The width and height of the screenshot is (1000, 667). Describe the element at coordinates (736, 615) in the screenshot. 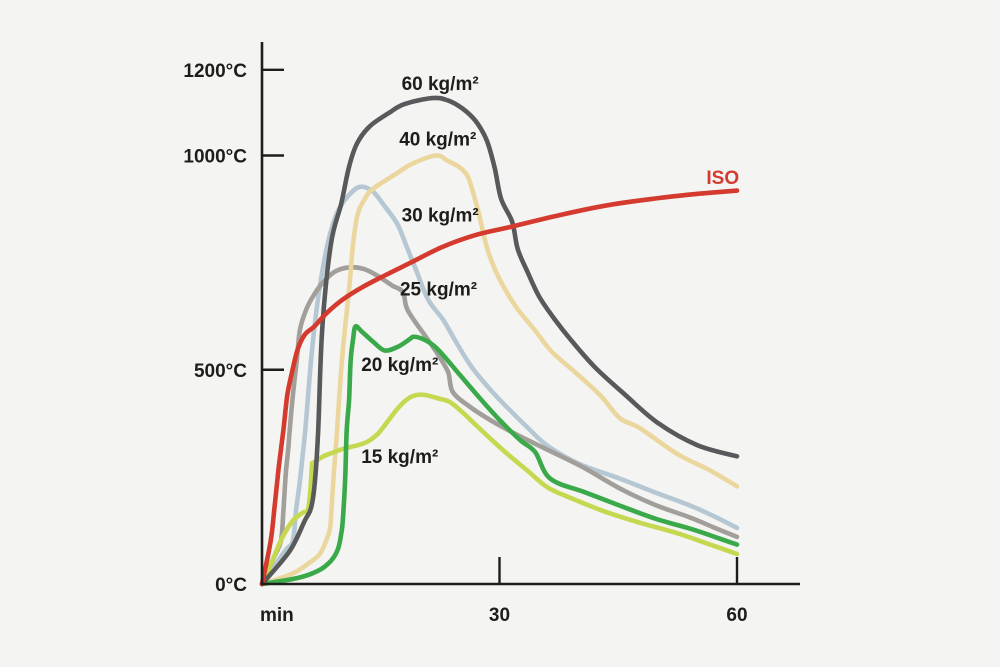

I see `x-tick-label-60: 60` at that location.